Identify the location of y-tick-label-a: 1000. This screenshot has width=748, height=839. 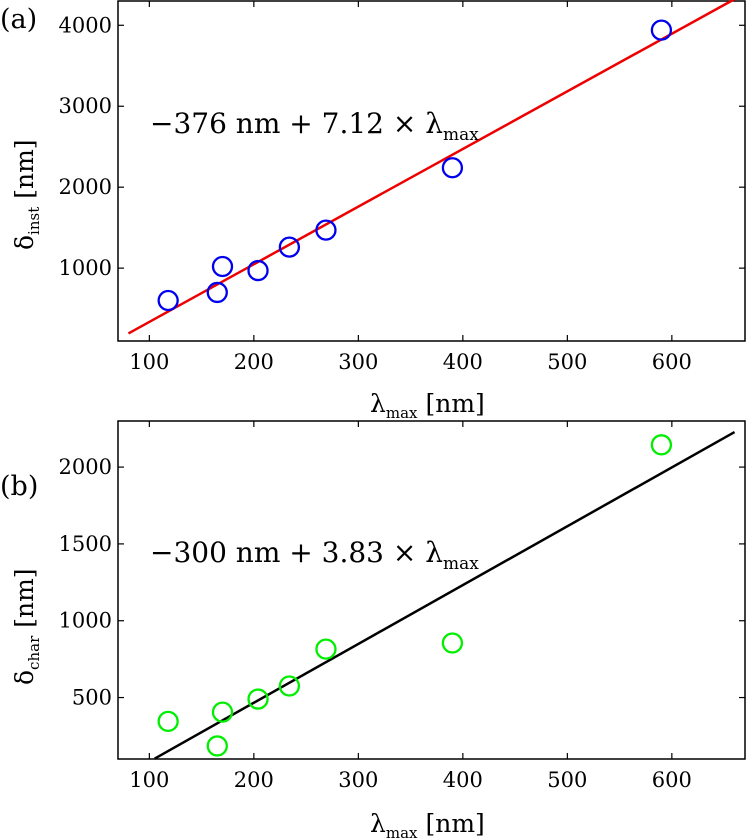
(85, 268).